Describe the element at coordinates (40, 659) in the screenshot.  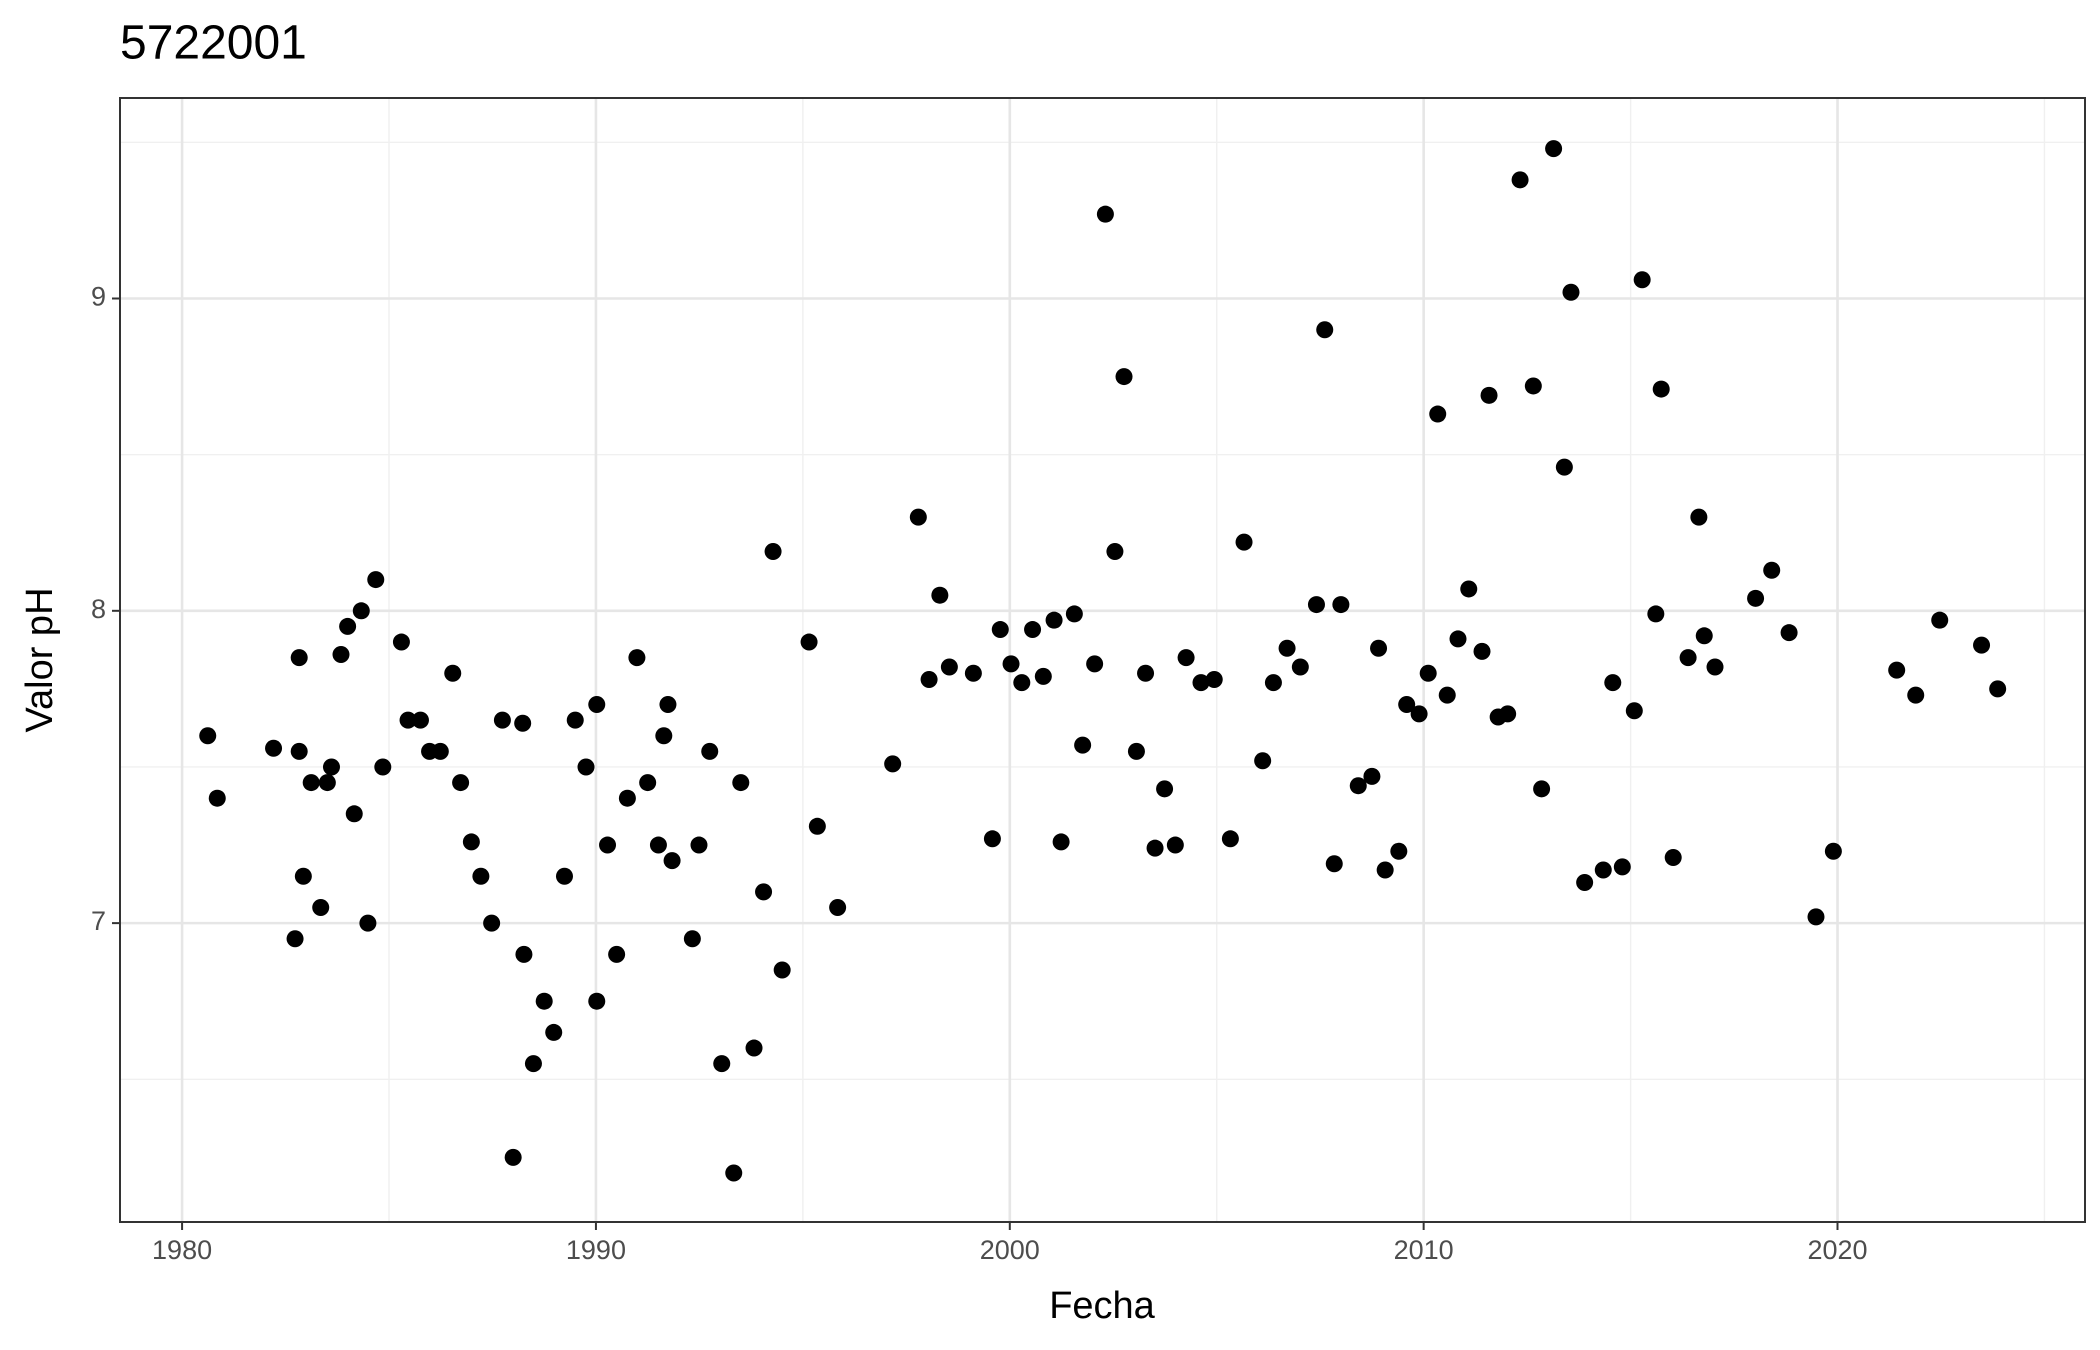
I see `y-axis-title: Valor pH` at that location.